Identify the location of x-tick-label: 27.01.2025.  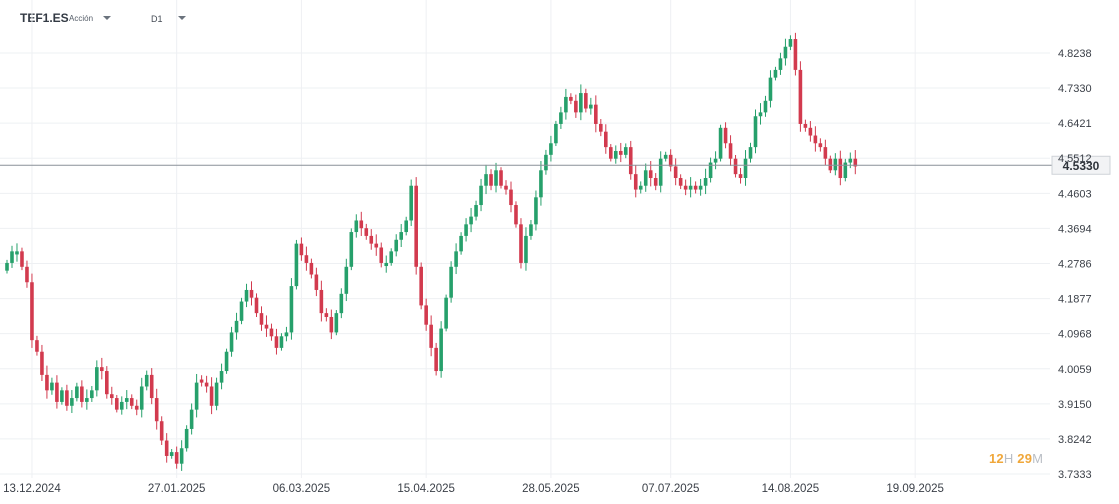
(177, 489).